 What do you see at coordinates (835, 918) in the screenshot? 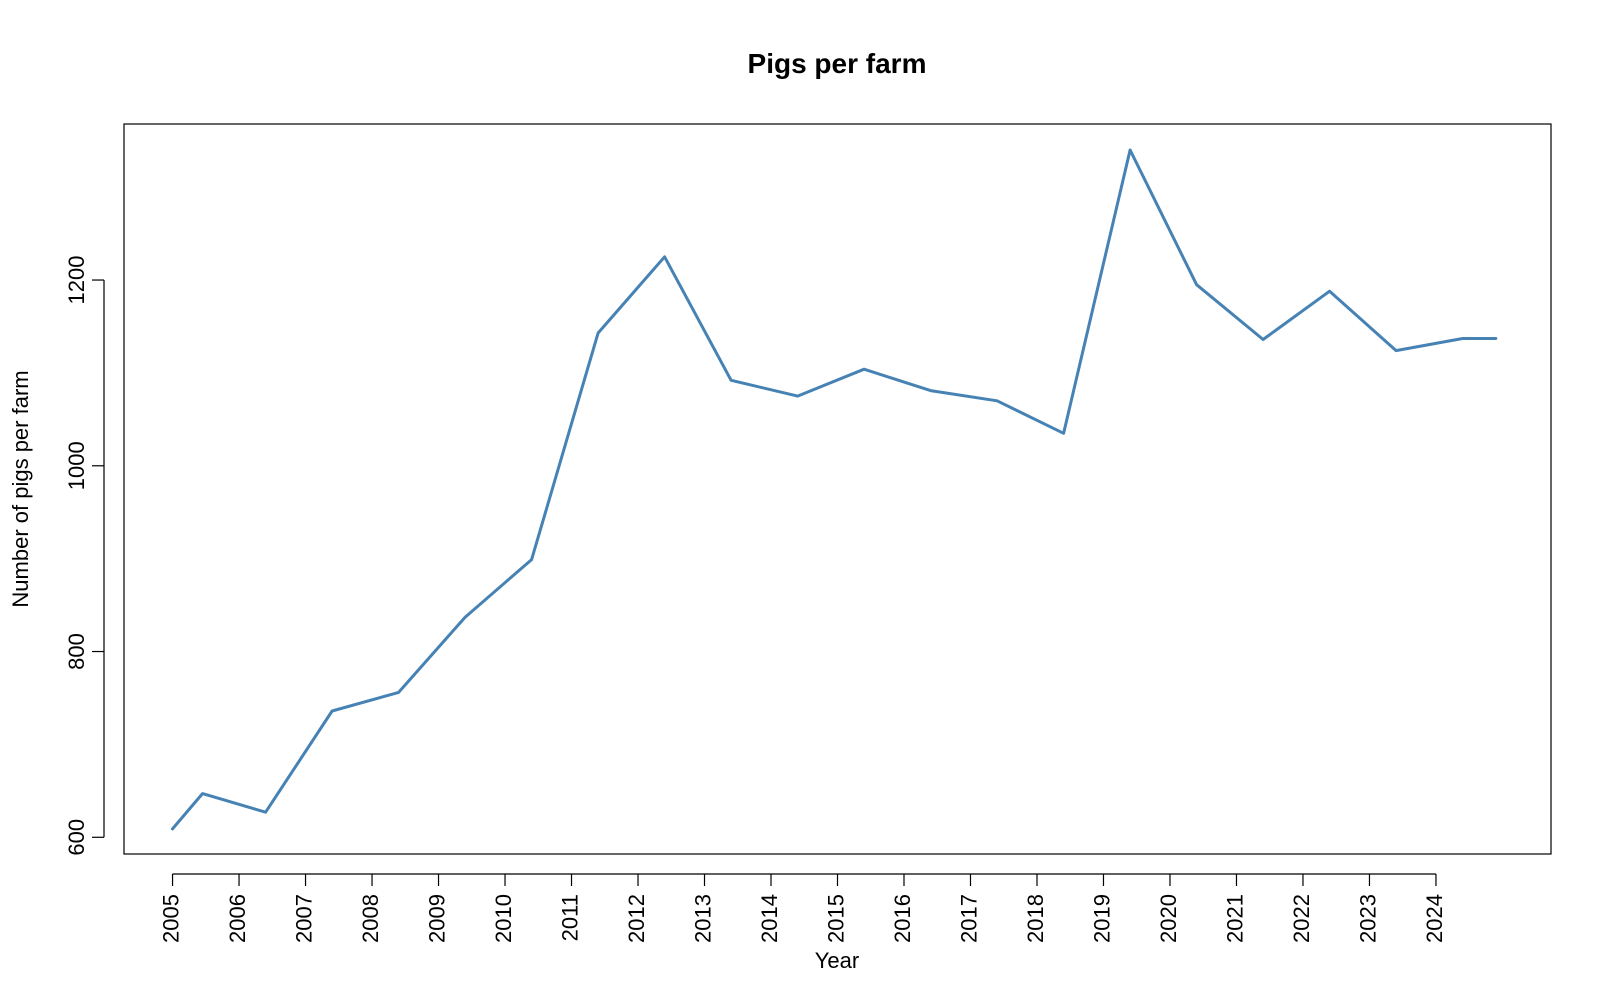
I see `x-tick-label: 2015` at bounding box center [835, 918].